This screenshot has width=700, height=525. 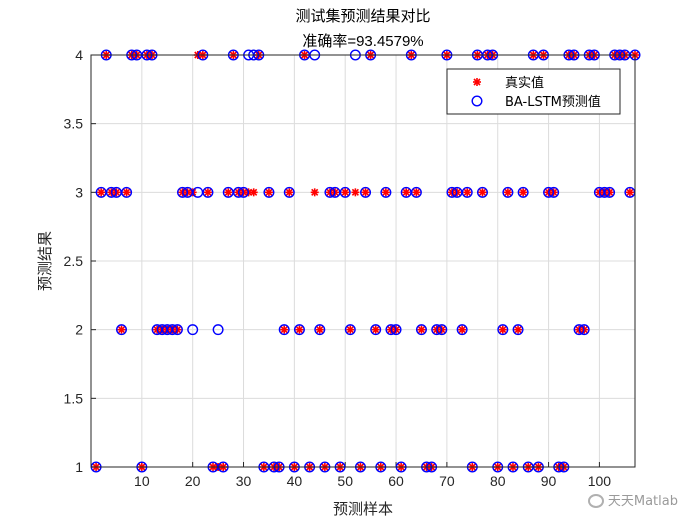 What do you see at coordinates (142, 481) in the screenshot?
I see `x-tick-label: 10` at bounding box center [142, 481].